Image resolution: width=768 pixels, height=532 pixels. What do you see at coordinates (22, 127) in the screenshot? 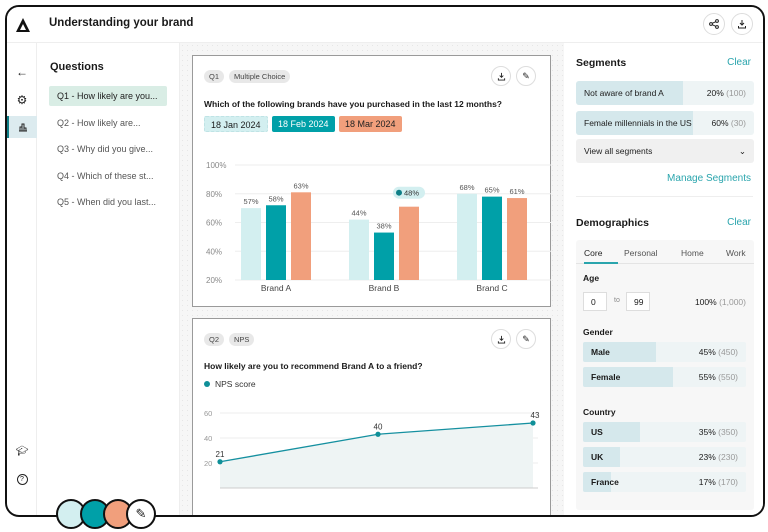
I see `analytics-button` at bounding box center [22, 127].